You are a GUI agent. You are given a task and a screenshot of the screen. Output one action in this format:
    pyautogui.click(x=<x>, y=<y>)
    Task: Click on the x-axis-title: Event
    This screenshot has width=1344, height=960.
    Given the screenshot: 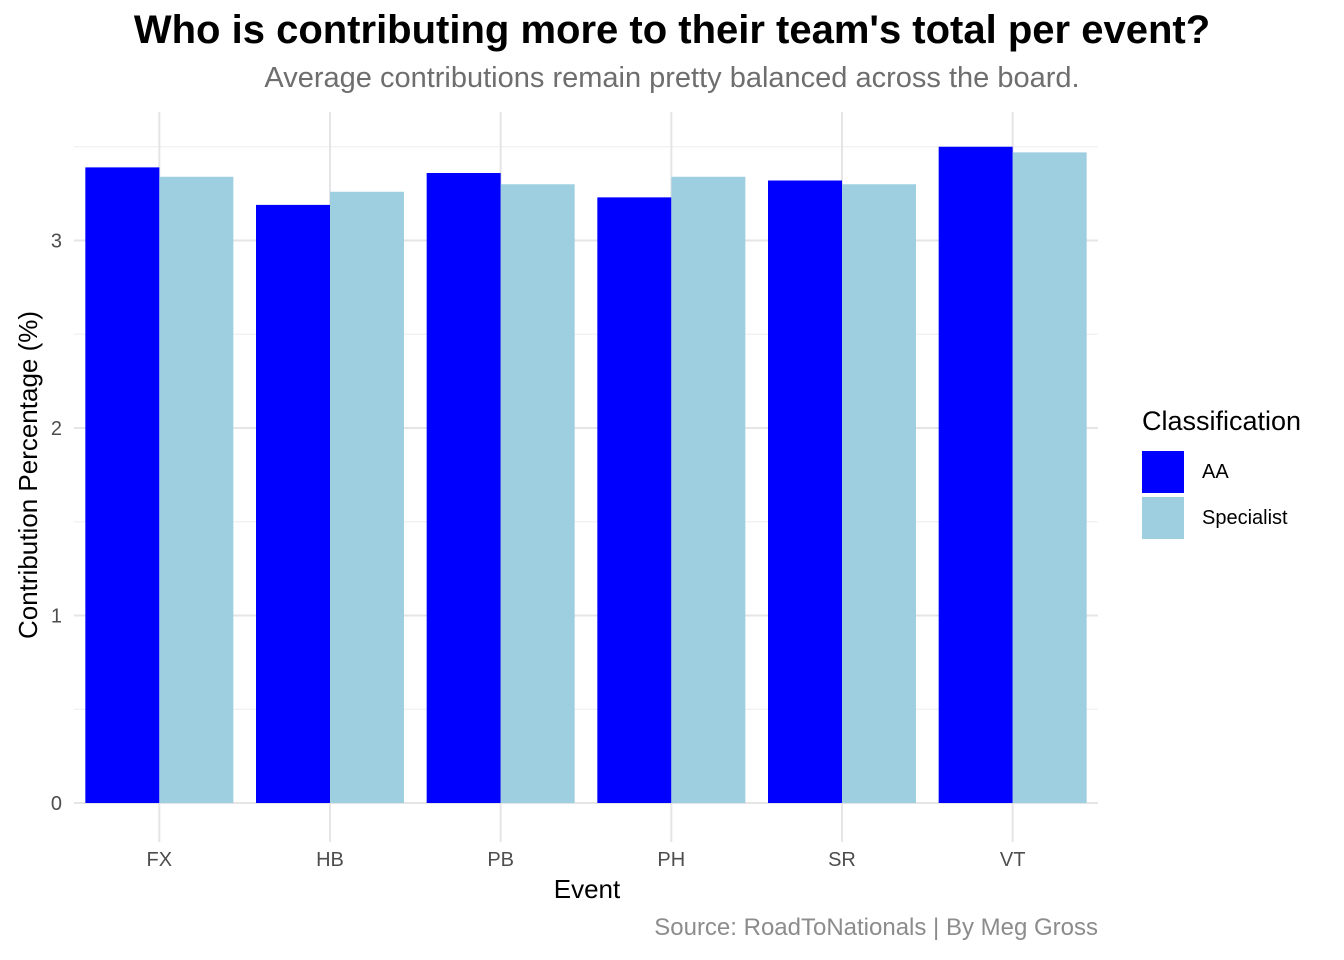 What is the action you would take?
    pyautogui.click(x=587, y=889)
    